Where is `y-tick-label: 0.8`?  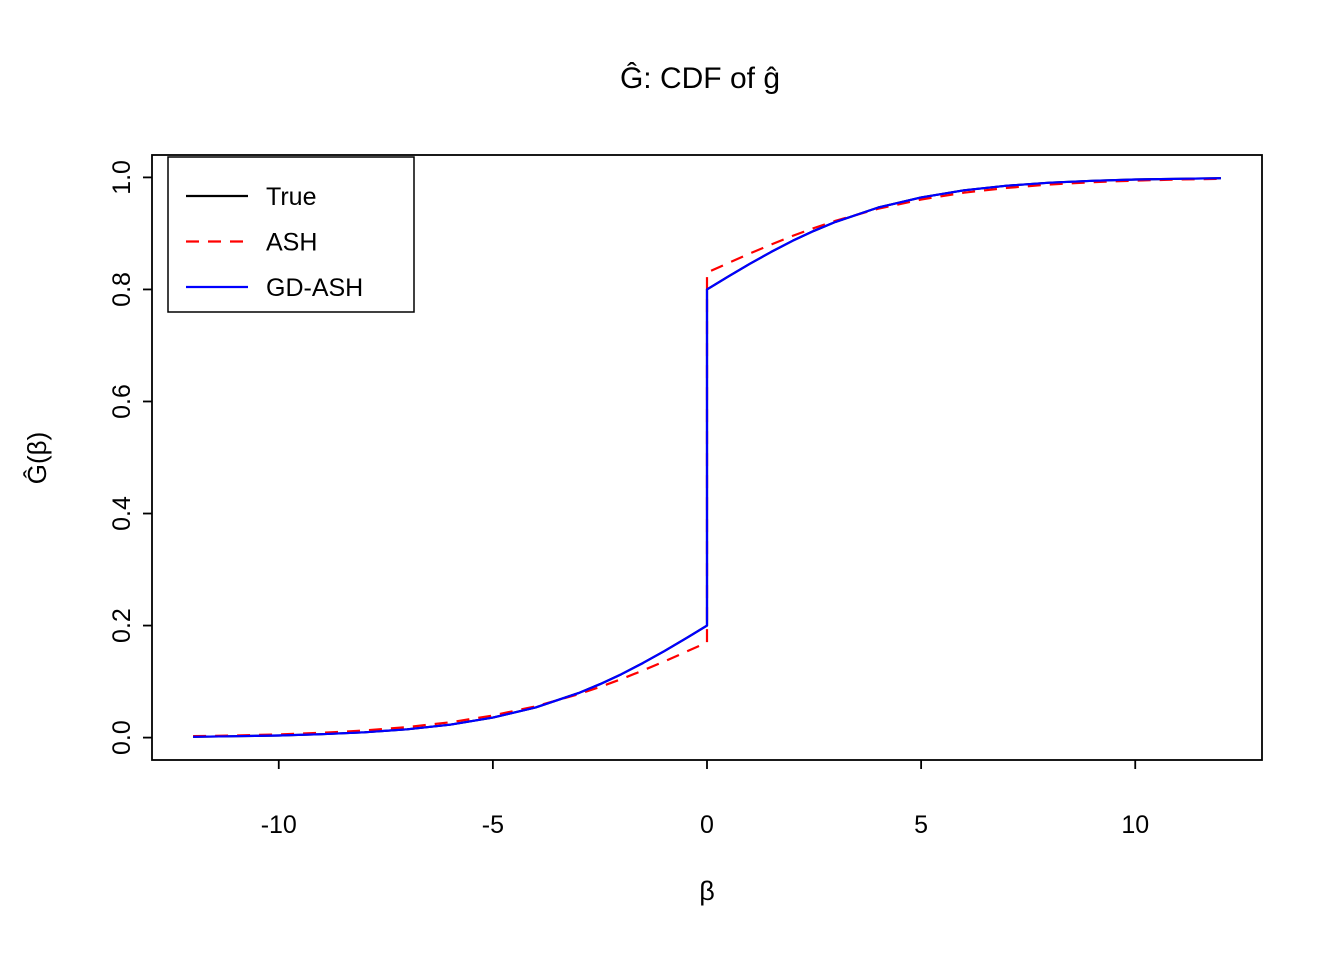
y-tick-label: 0.8 is located at coordinates (122, 289).